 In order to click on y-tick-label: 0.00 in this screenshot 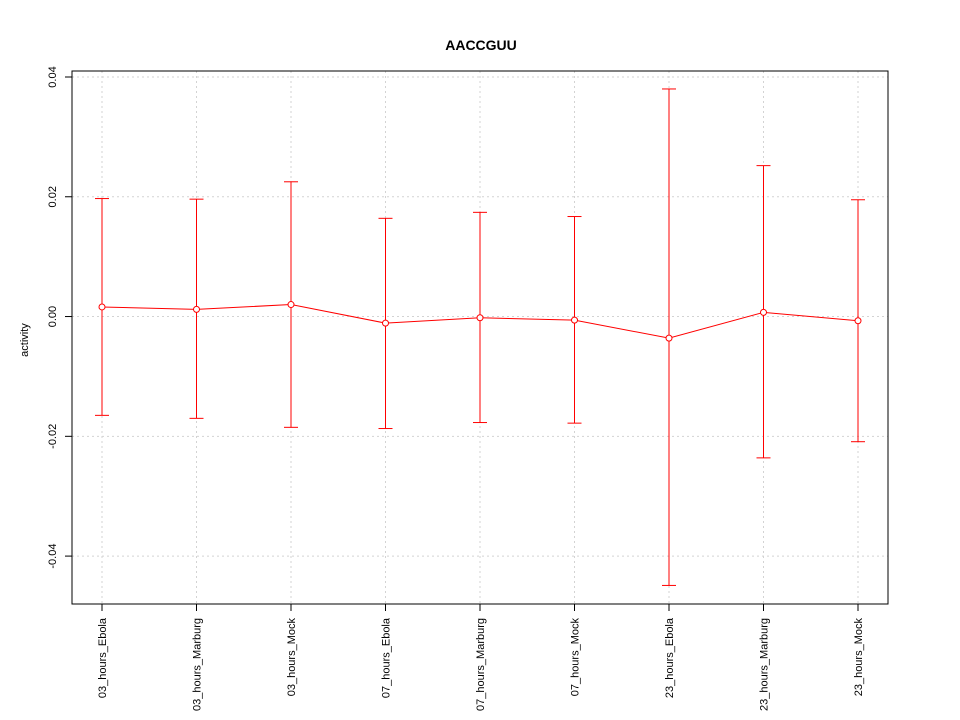, I will do `click(53, 316)`.